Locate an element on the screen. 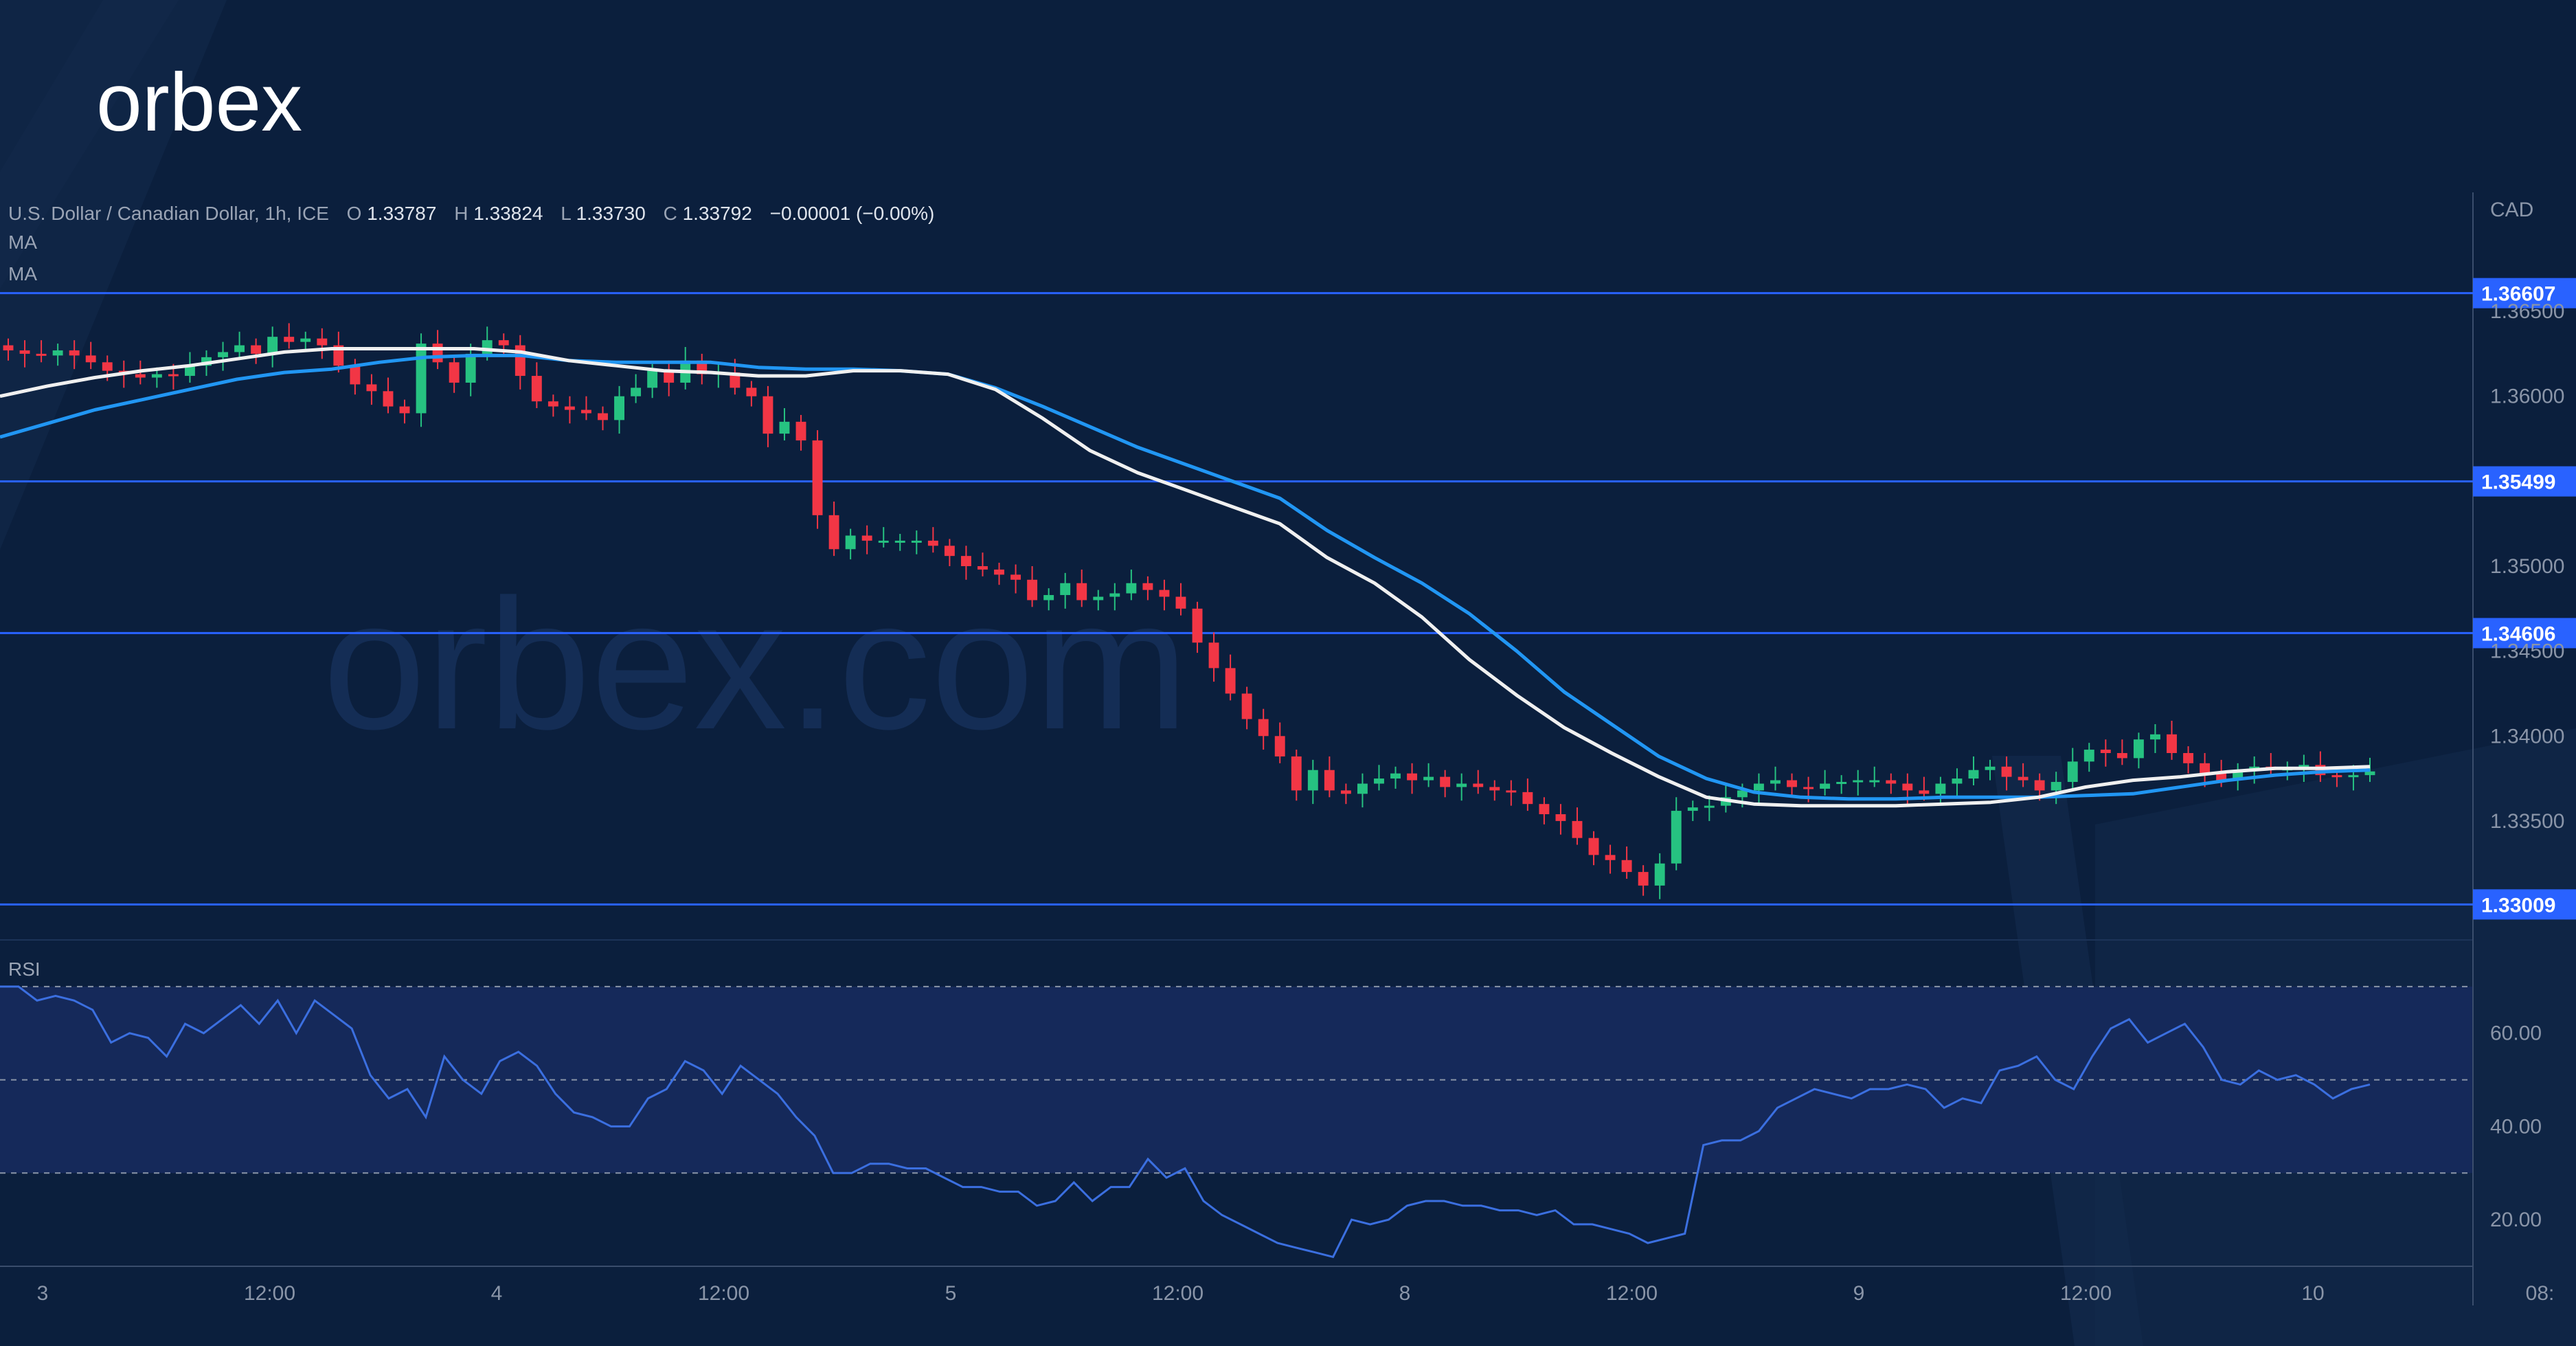  legend-low-value: 1.33730 is located at coordinates (611, 213).